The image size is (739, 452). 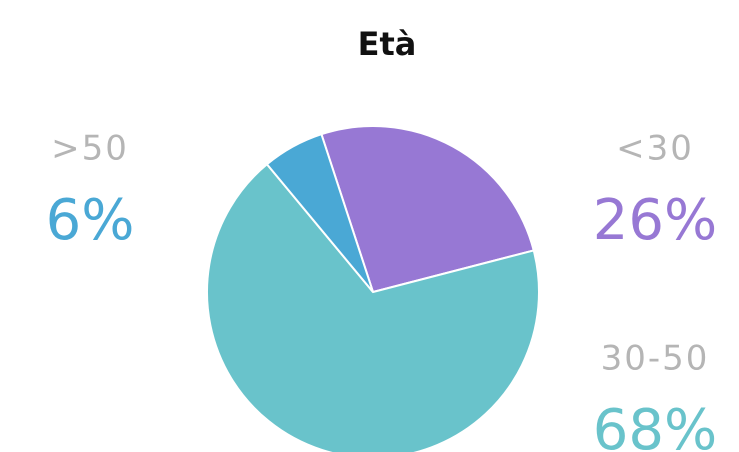 What do you see at coordinates (90, 220) in the screenshot?
I see `data-label: 6%` at bounding box center [90, 220].